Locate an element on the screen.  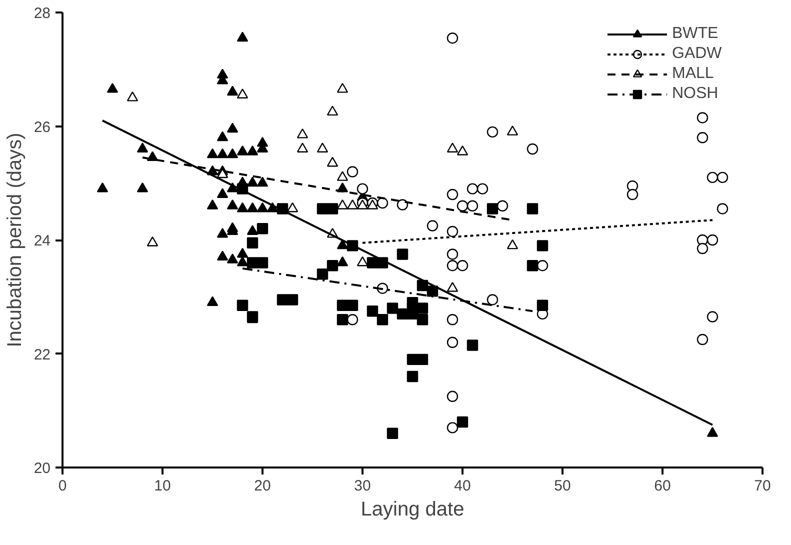
x-tick-label: 0 is located at coordinates (62, 486).